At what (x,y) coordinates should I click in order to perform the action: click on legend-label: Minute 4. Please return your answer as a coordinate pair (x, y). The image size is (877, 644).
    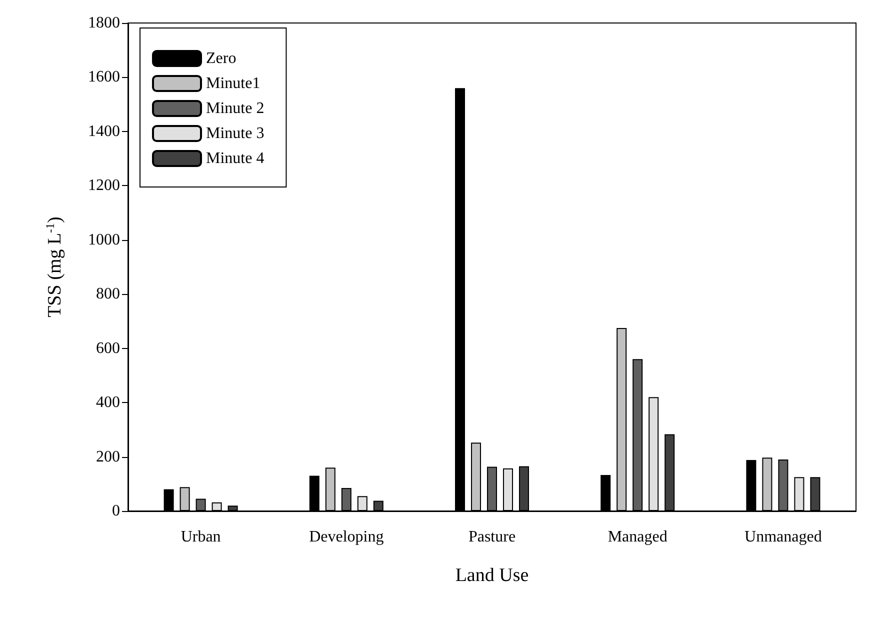
    Looking at the image, I should click on (235, 158).